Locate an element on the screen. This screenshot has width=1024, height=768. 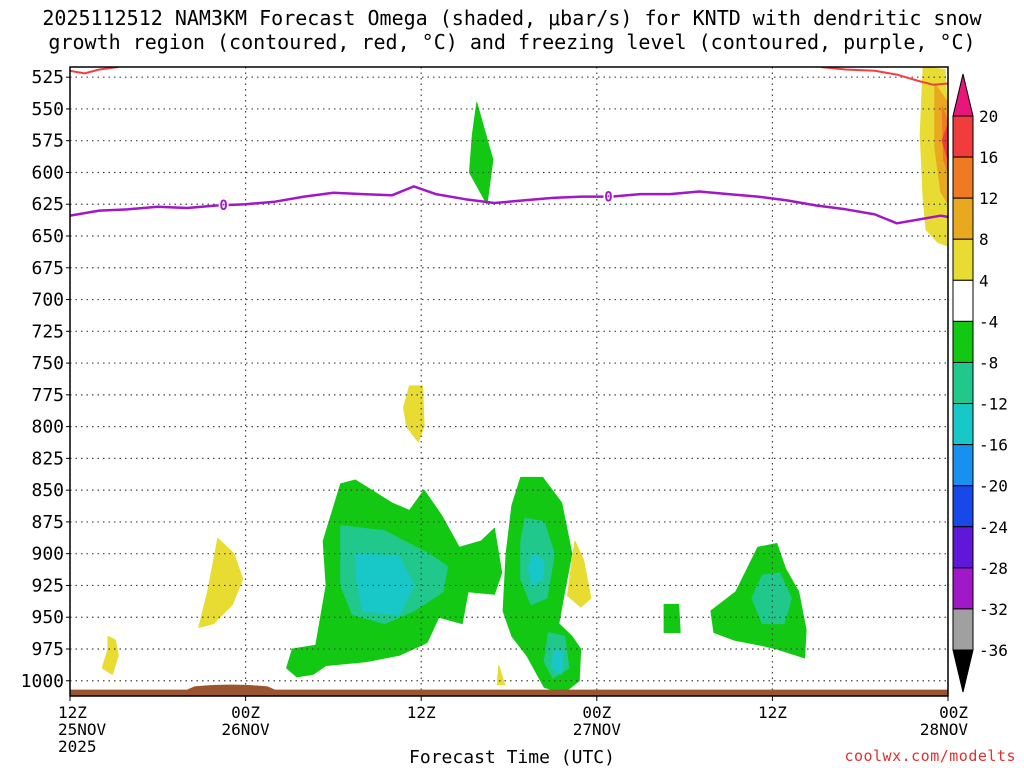
colorbar-label-9: -20 is located at coordinates (993, 486).